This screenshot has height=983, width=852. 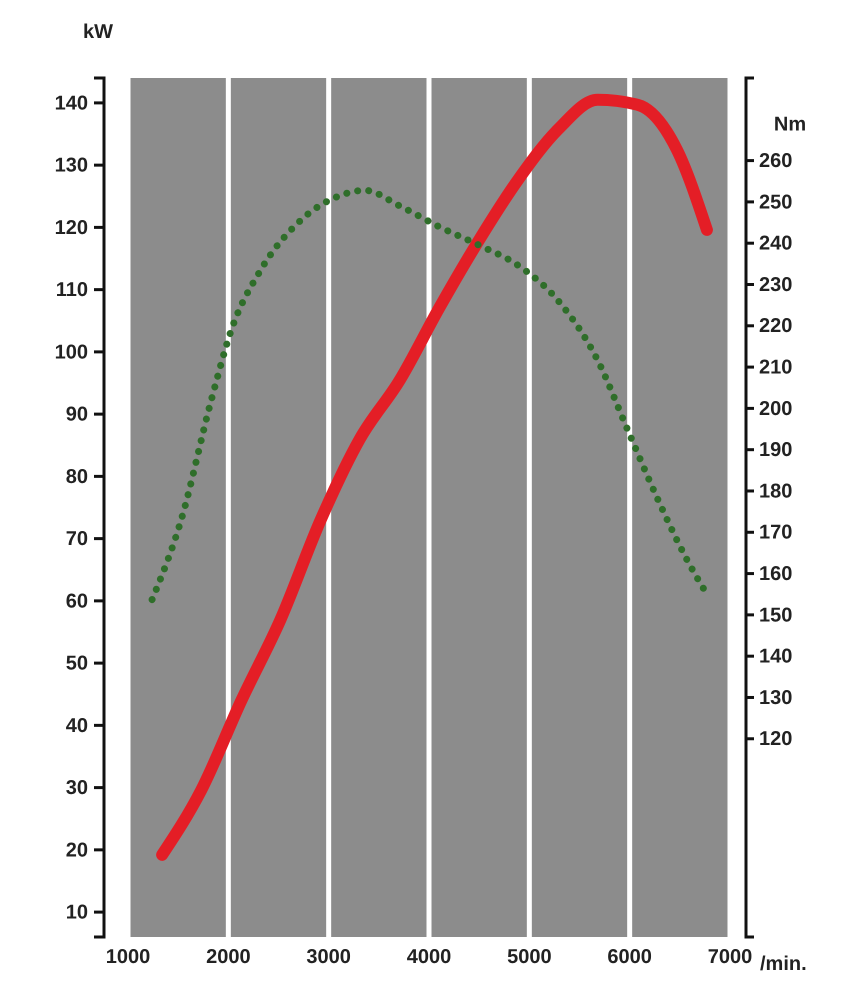 What do you see at coordinates (775, 657) in the screenshot?
I see `y2-tick-label: 140` at bounding box center [775, 657].